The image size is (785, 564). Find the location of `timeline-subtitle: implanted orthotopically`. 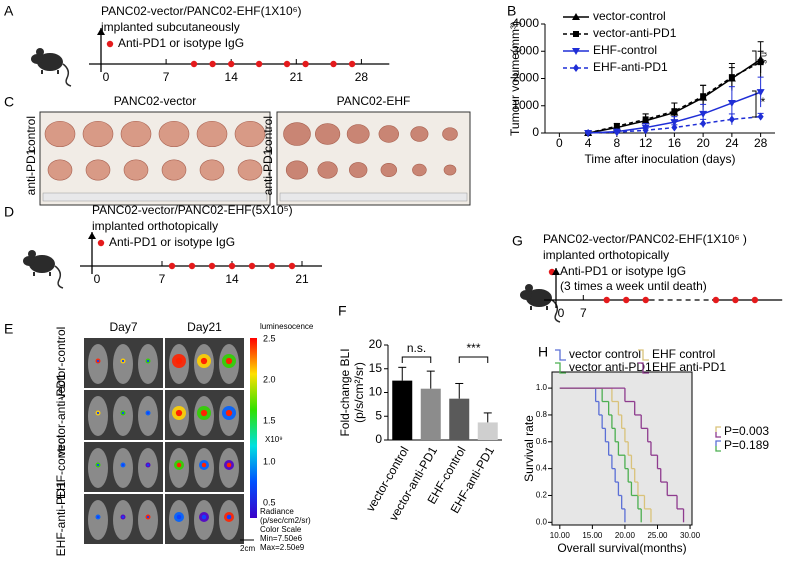

timeline-subtitle: implanted orthotopically is located at coordinates (155, 226).